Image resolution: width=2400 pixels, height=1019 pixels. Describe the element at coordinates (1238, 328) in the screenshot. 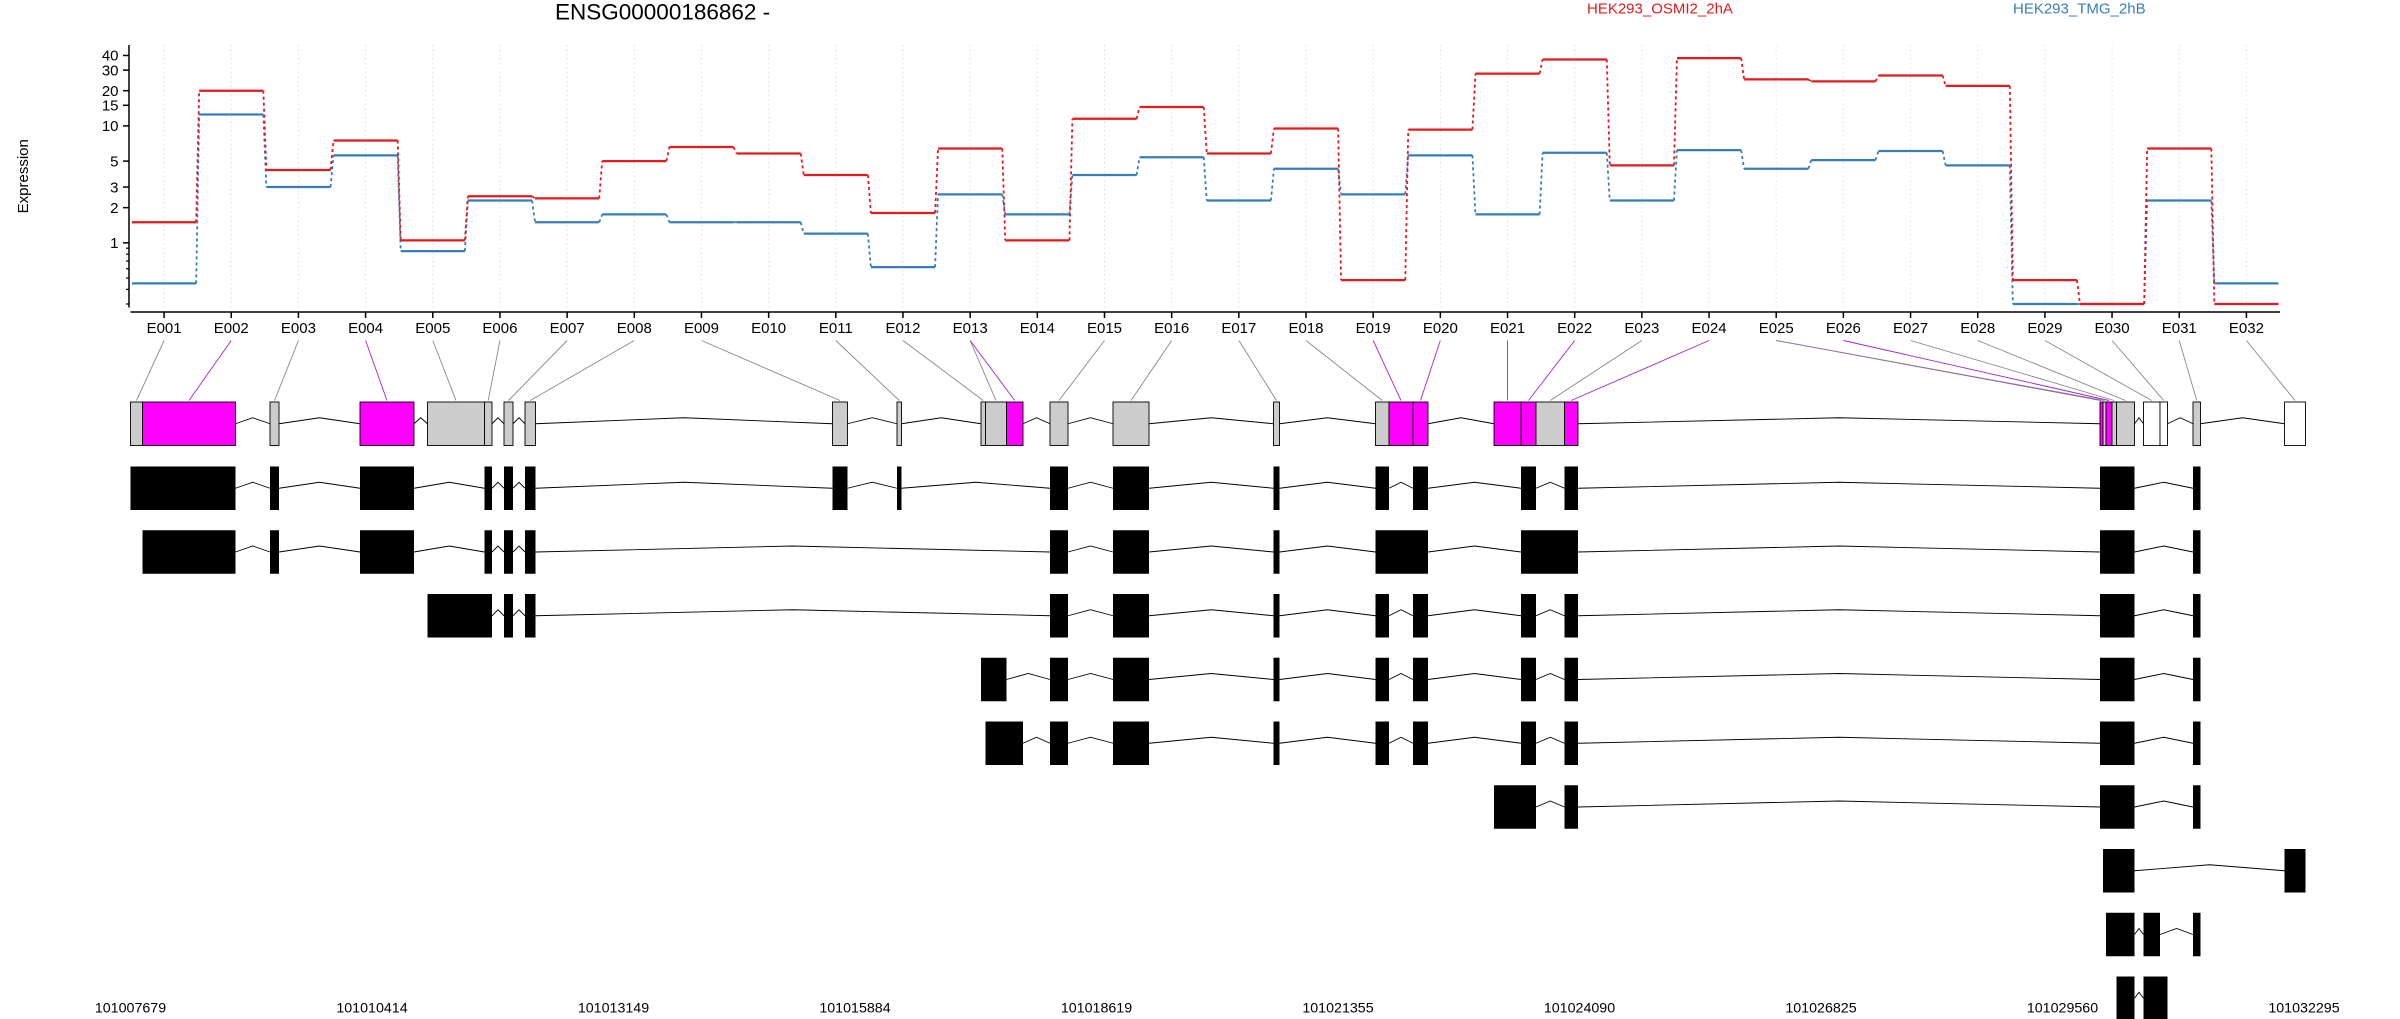

I see `exon-label: E017` at that location.